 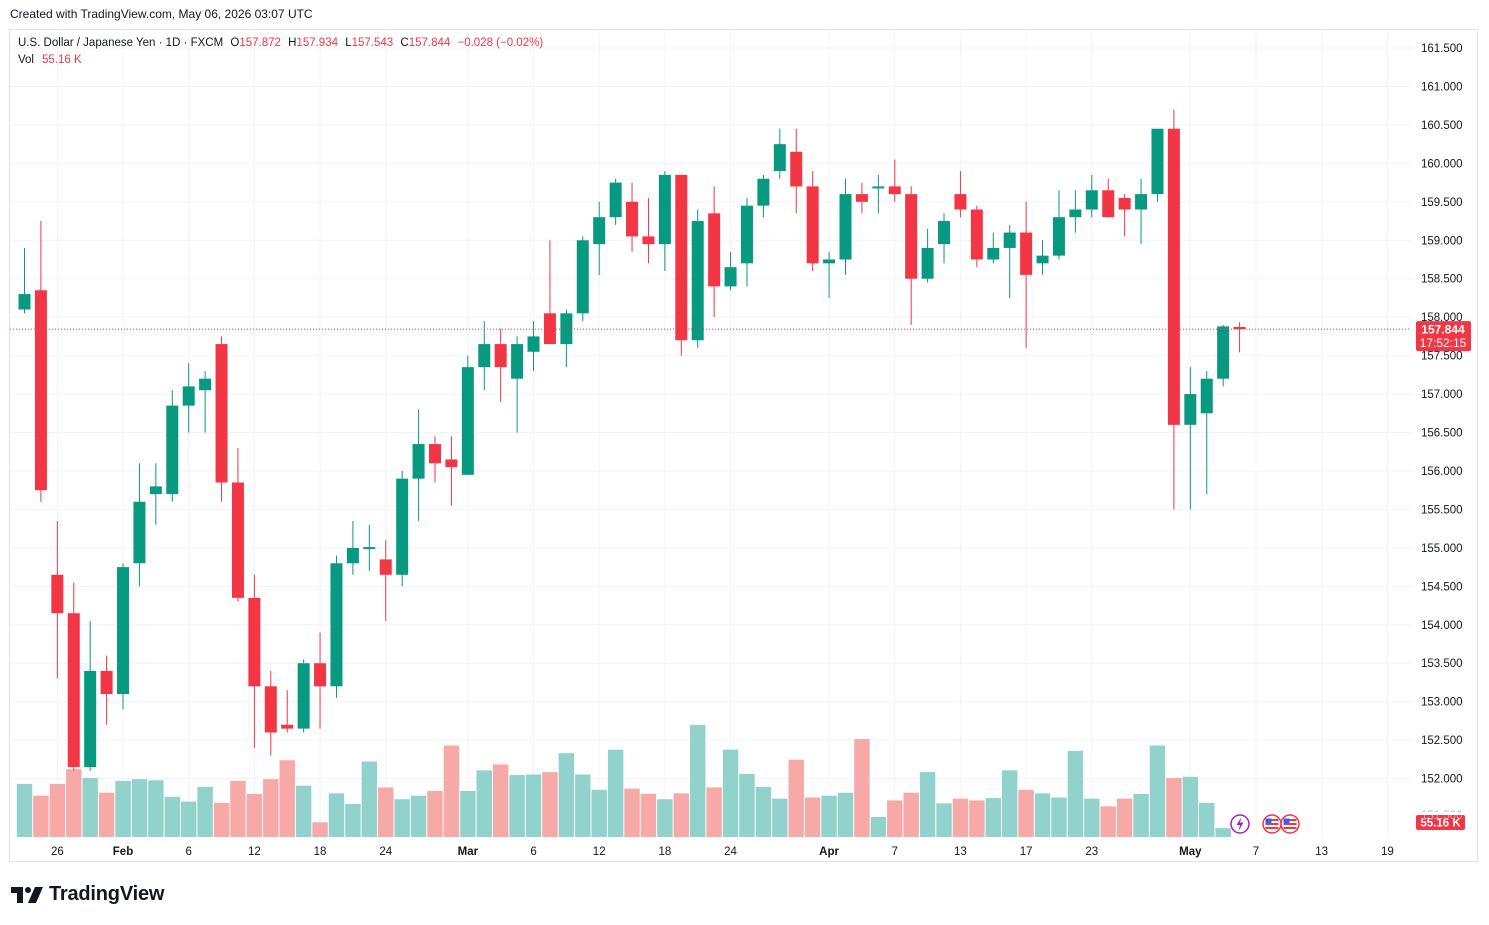 I want to click on y-axis-tick-label: 153.000, so click(x=1442, y=703).